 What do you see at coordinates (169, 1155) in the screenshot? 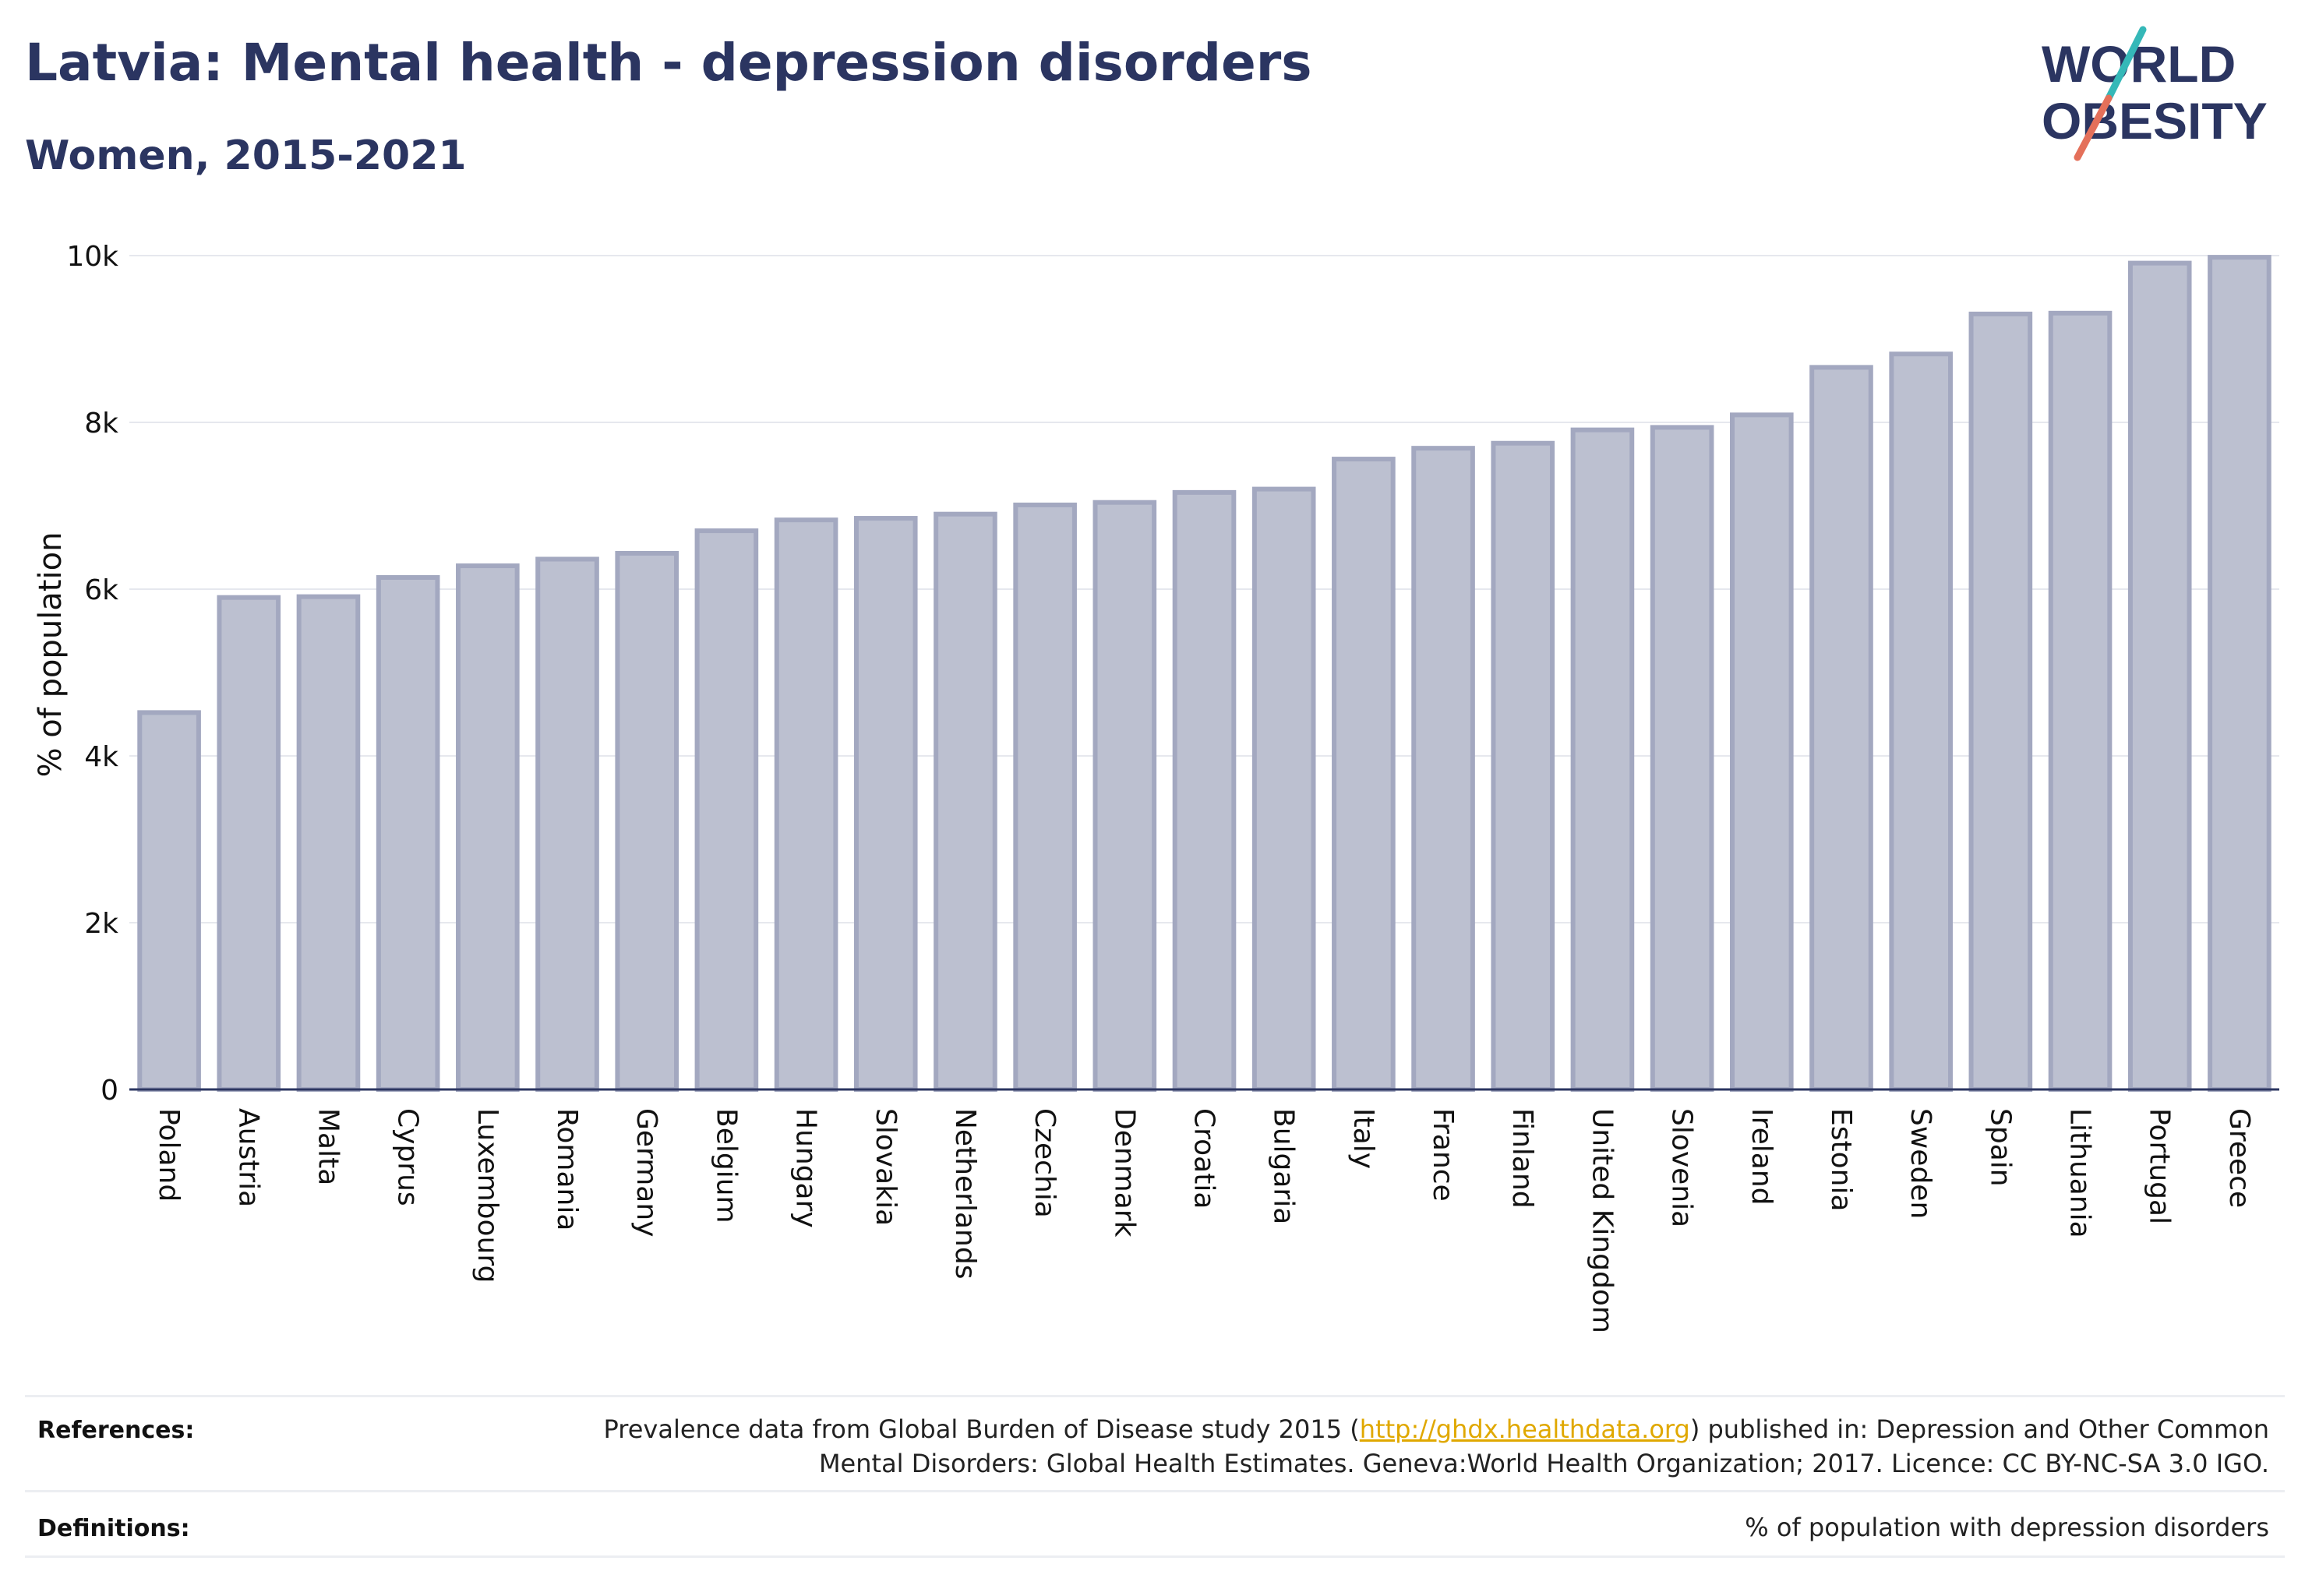
I see `x-tick-label: Poland` at bounding box center [169, 1155].